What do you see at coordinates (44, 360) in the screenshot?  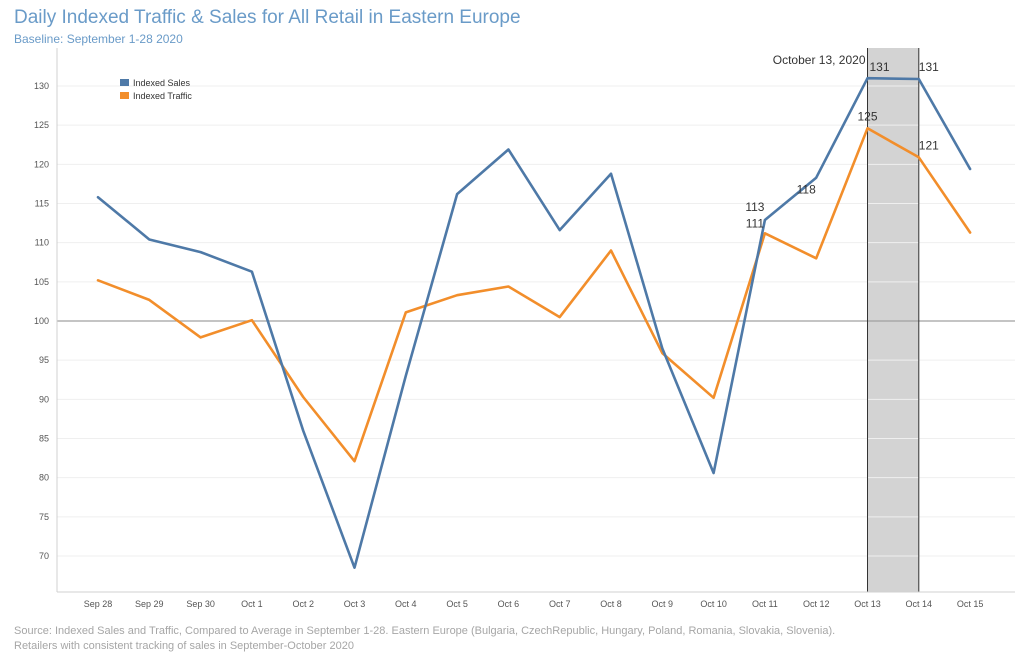 I see `y-tick-label: 95` at bounding box center [44, 360].